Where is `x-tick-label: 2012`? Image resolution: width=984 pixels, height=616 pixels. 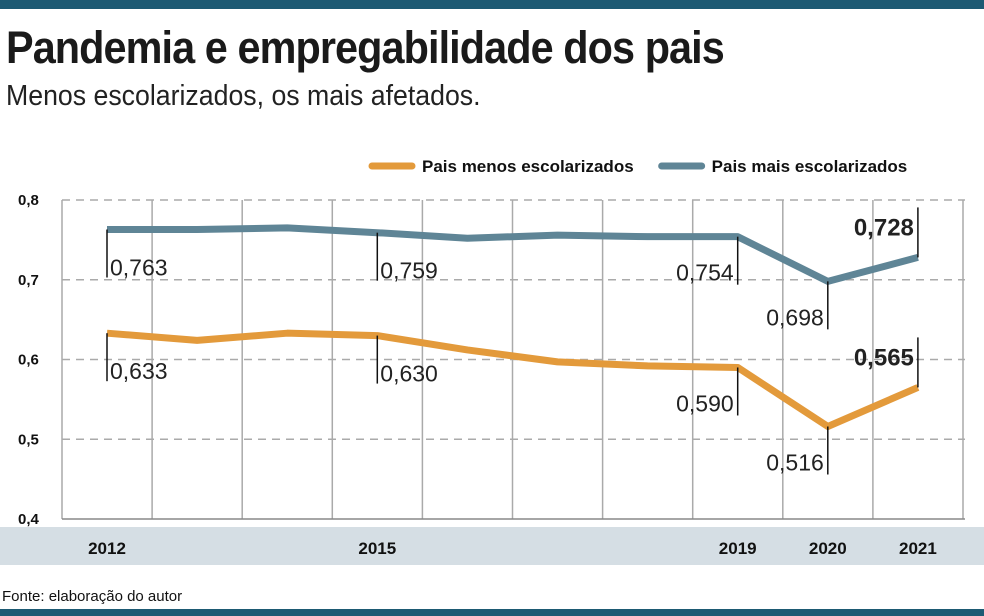 x-tick-label: 2012 is located at coordinates (107, 548).